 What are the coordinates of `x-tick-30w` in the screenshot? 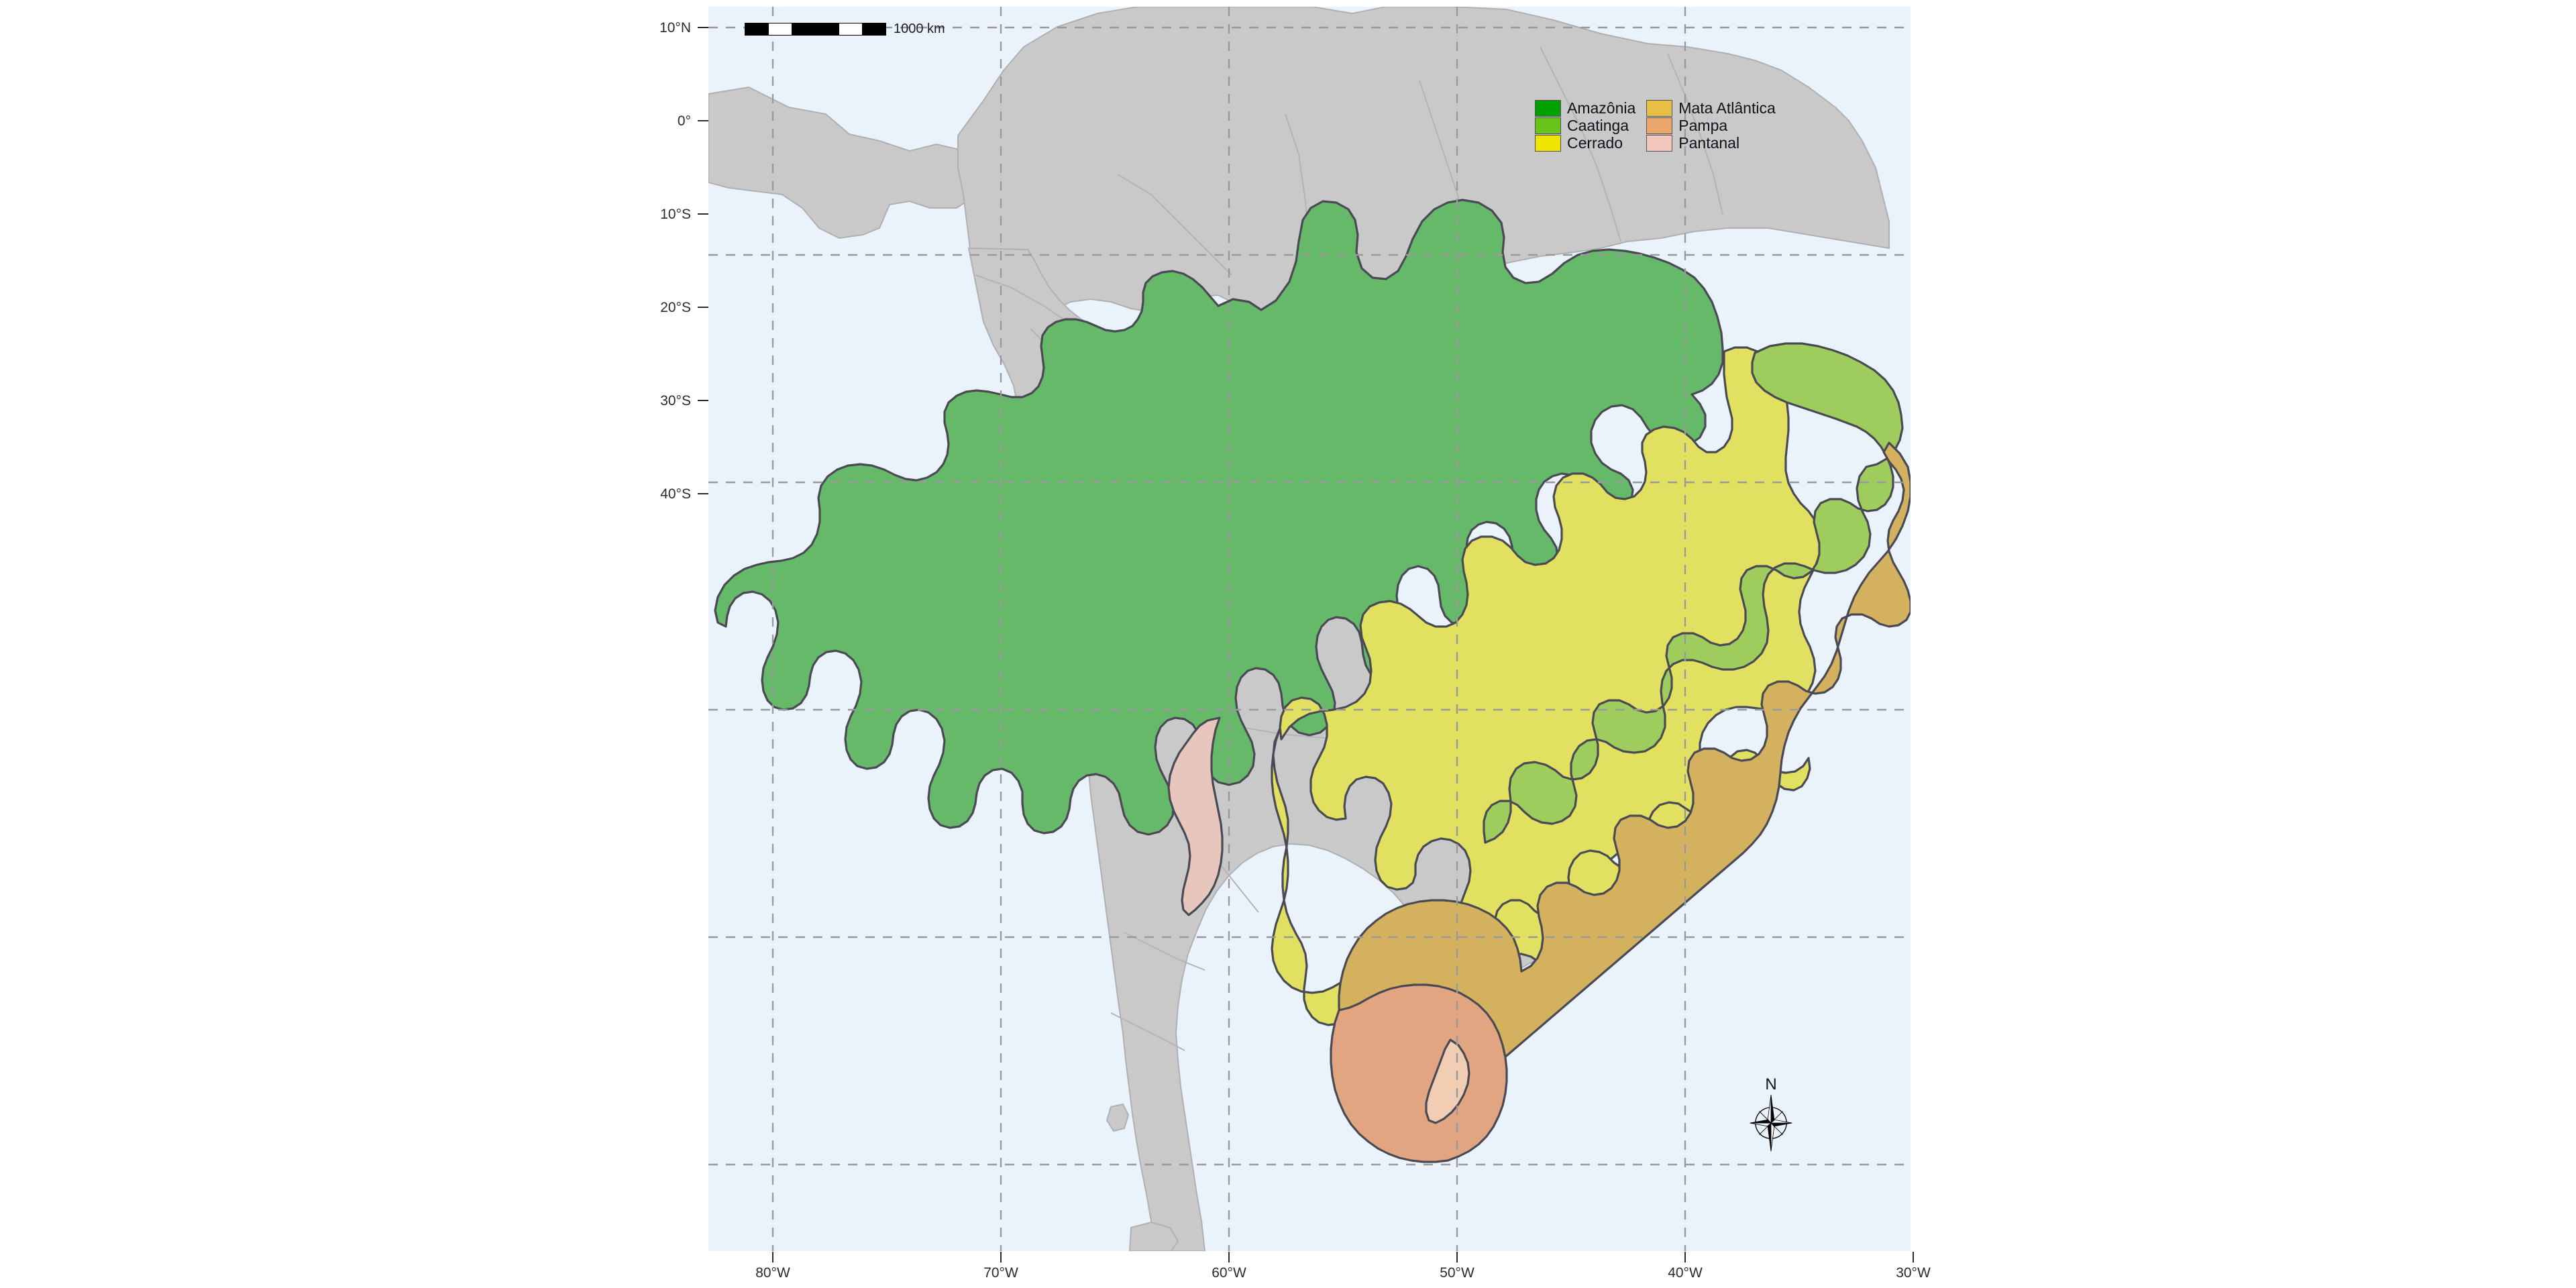 It's located at (1913, 1257).